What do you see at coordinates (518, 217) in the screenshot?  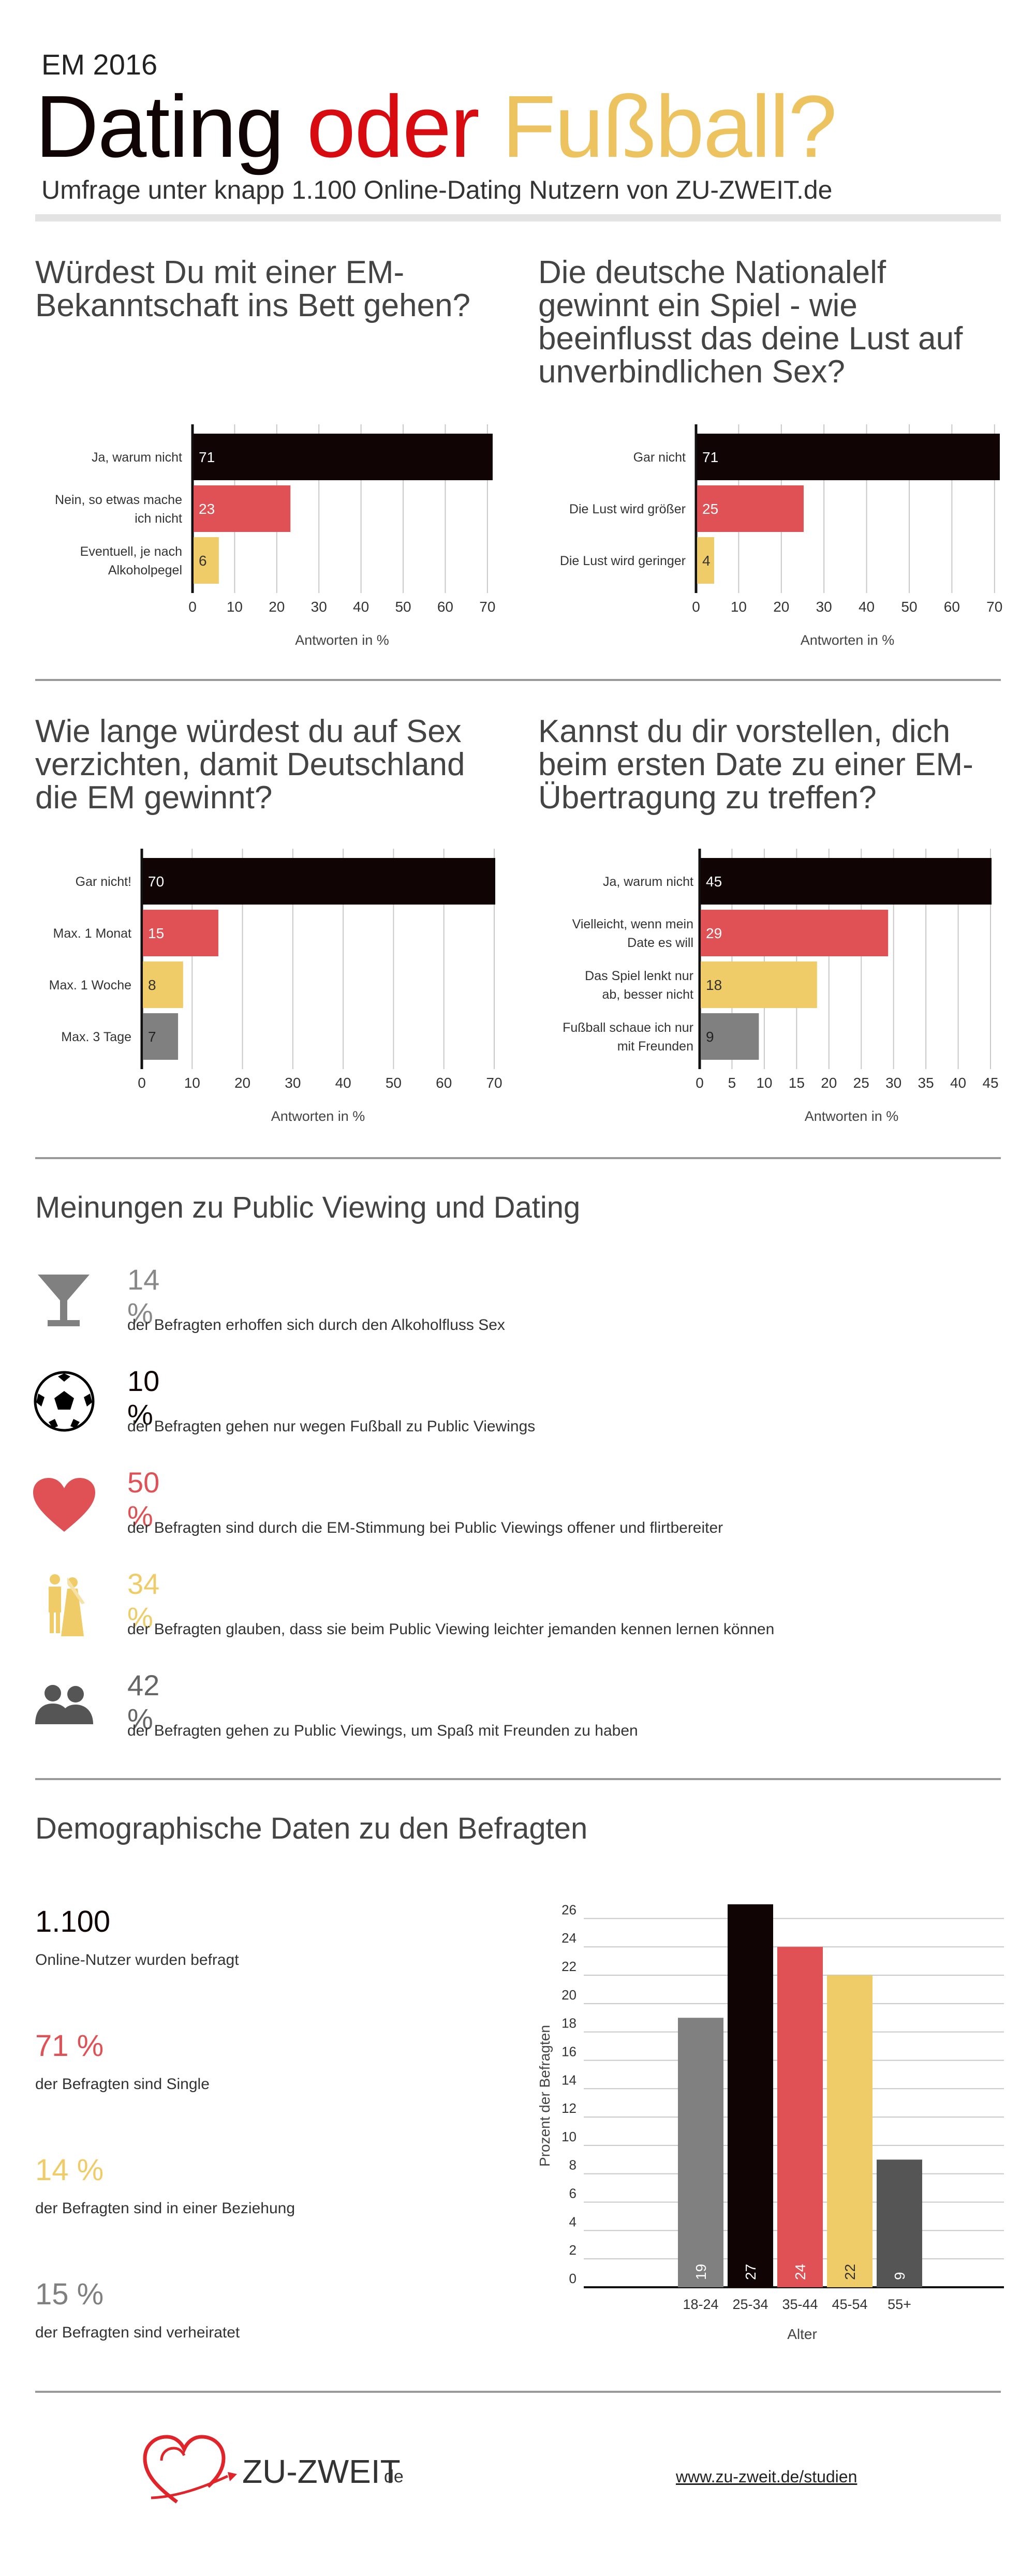 I see `header-divider` at bounding box center [518, 217].